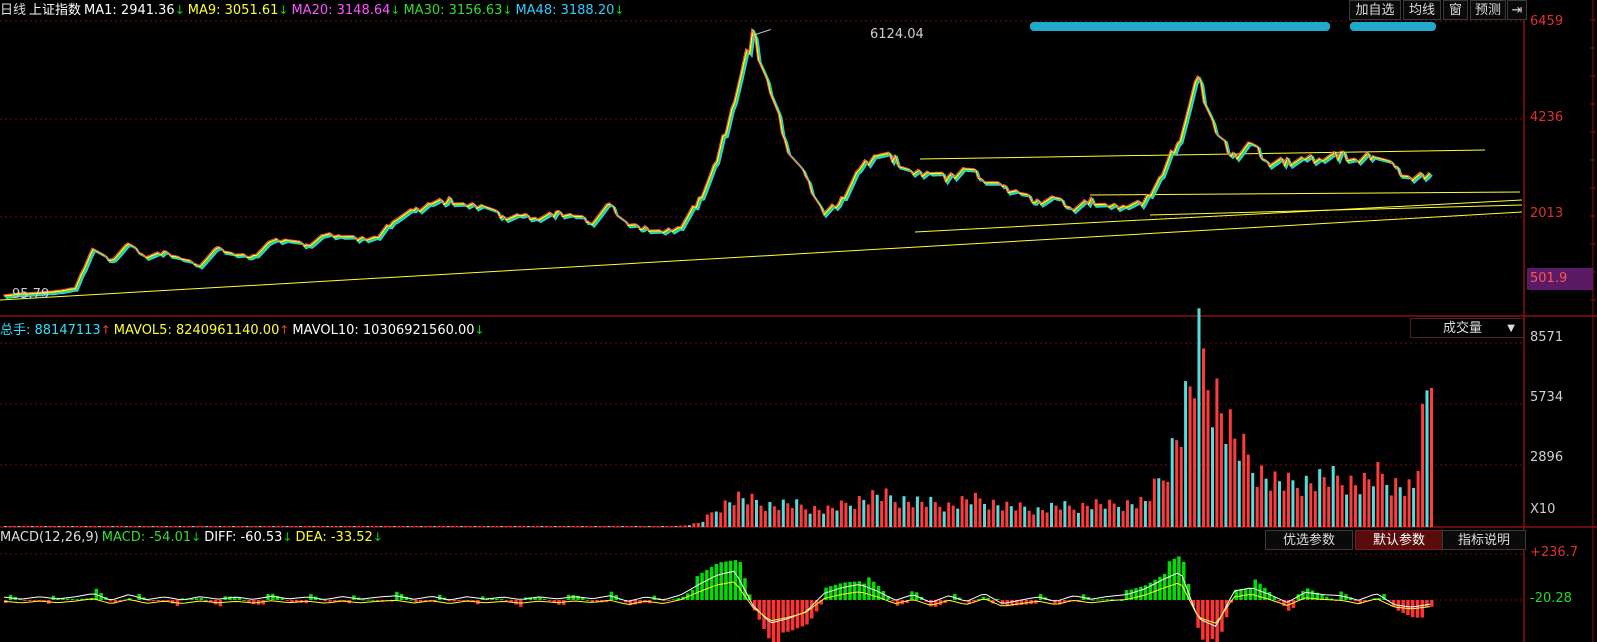 The width and height of the screenshot is (1597, 642). What do you see at coordinates (1399, 540) in the screenshot?
I see `default-params-button: 默认参数` at bounding box center [1399, 540].